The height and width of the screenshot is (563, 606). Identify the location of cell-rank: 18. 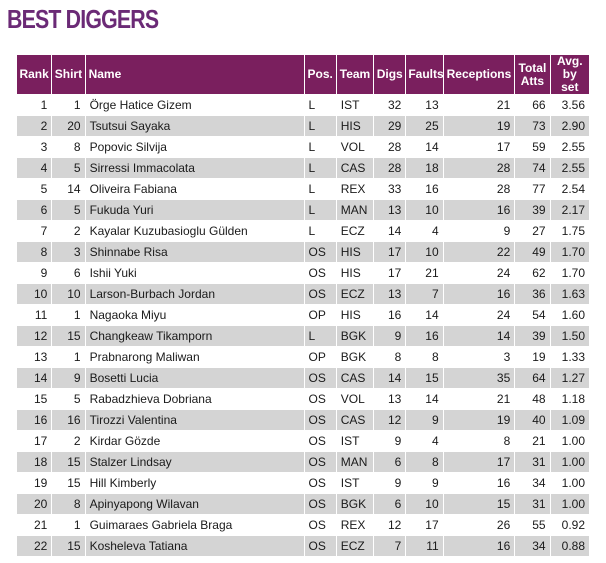
(34, 462).